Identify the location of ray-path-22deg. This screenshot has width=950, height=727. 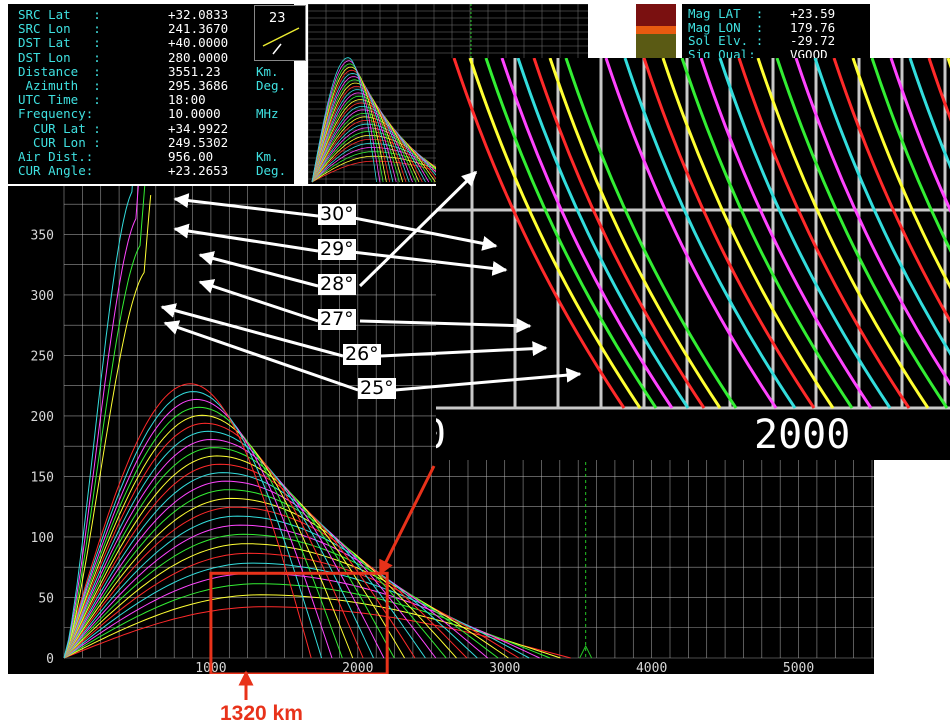
(208, 536).